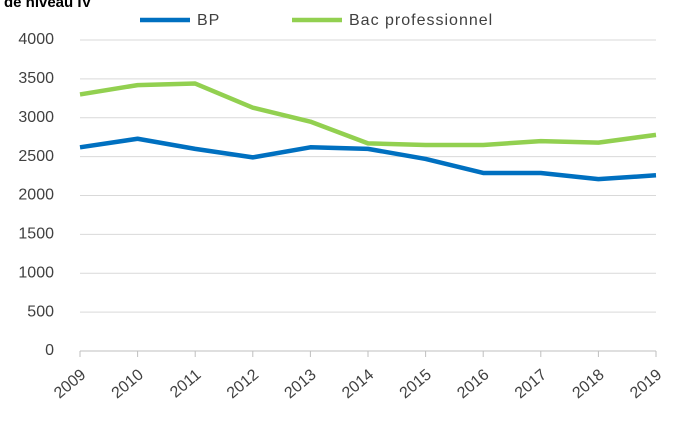 This screenshot has width=691, height=429. What do you see at coordinates (40, 311) in the screenshot?
I see `y-tick-label: 500` at bounding box center [40, 311].